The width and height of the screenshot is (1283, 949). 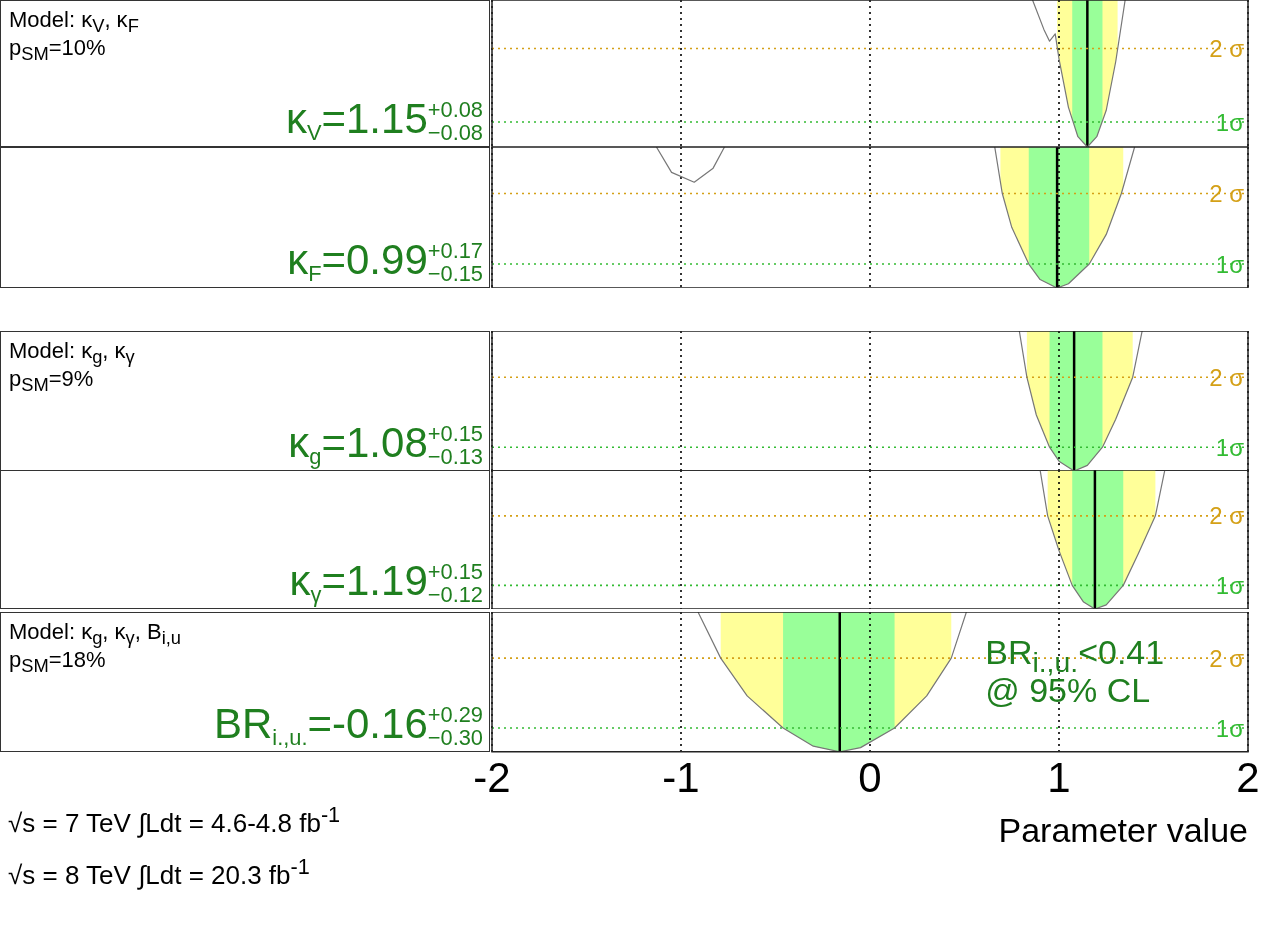 What do you see at coordinates (174, 820) in the screenshot?
I see `text: √s = 7 TeV ∫Ldt = 4.6-4.8 fb$^{-1}$` at bounding box center [174, 820].